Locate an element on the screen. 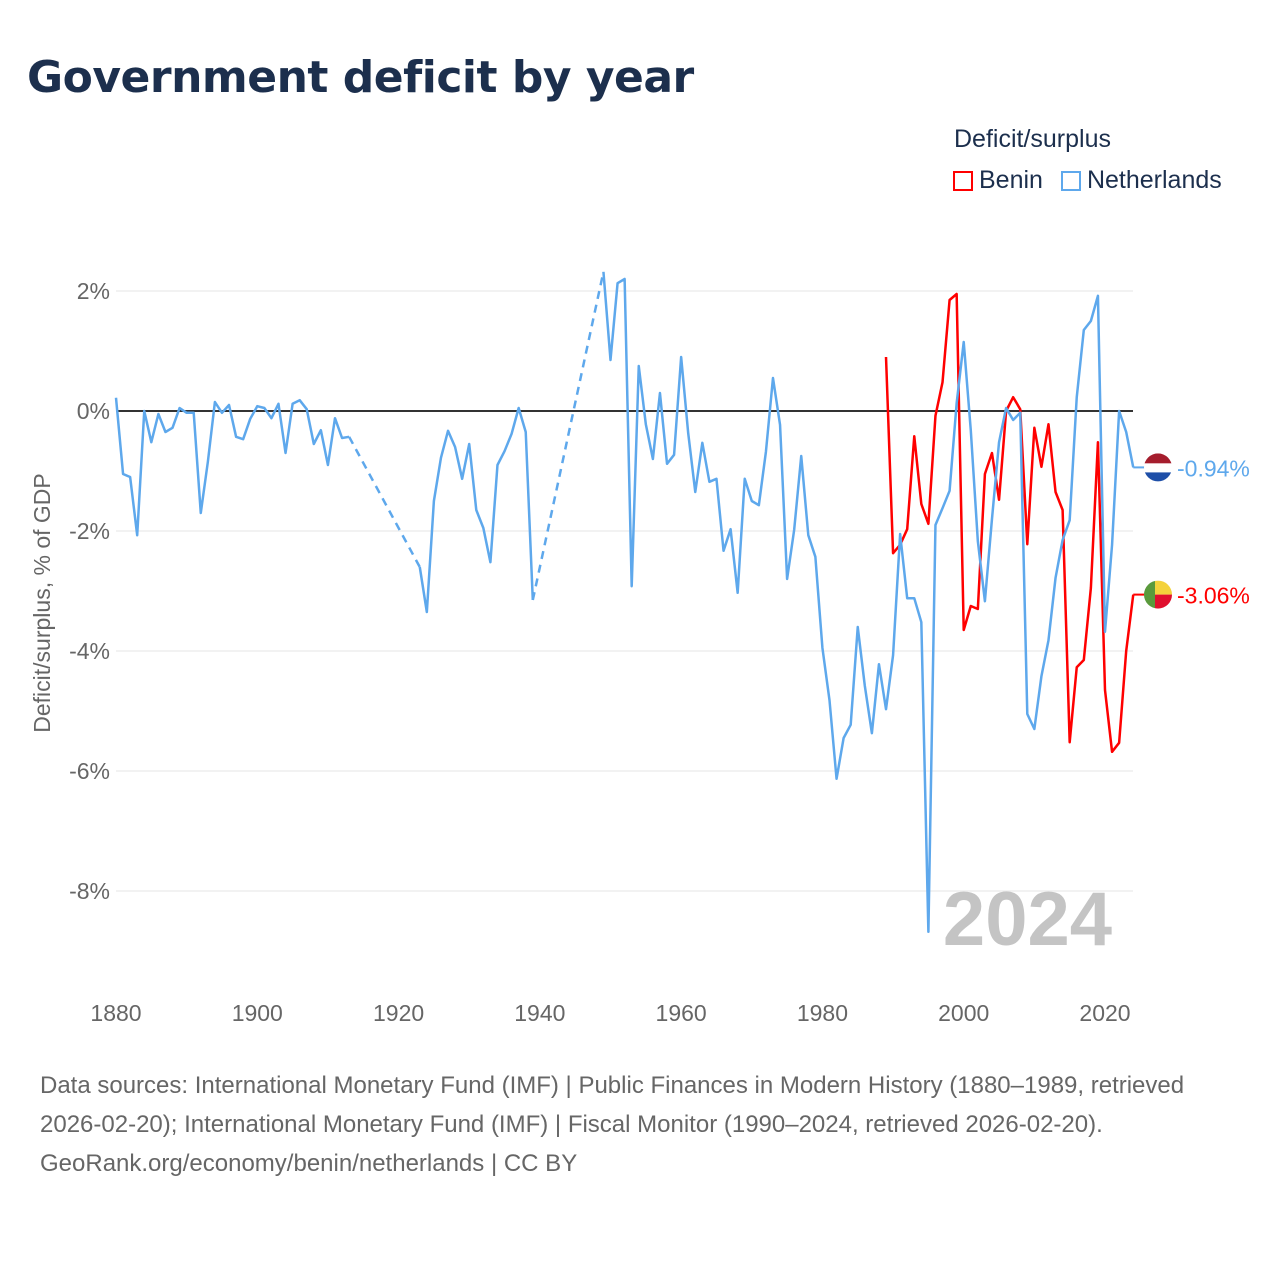  x-tick-label: 1960 is located at coordinates (681, 1013).